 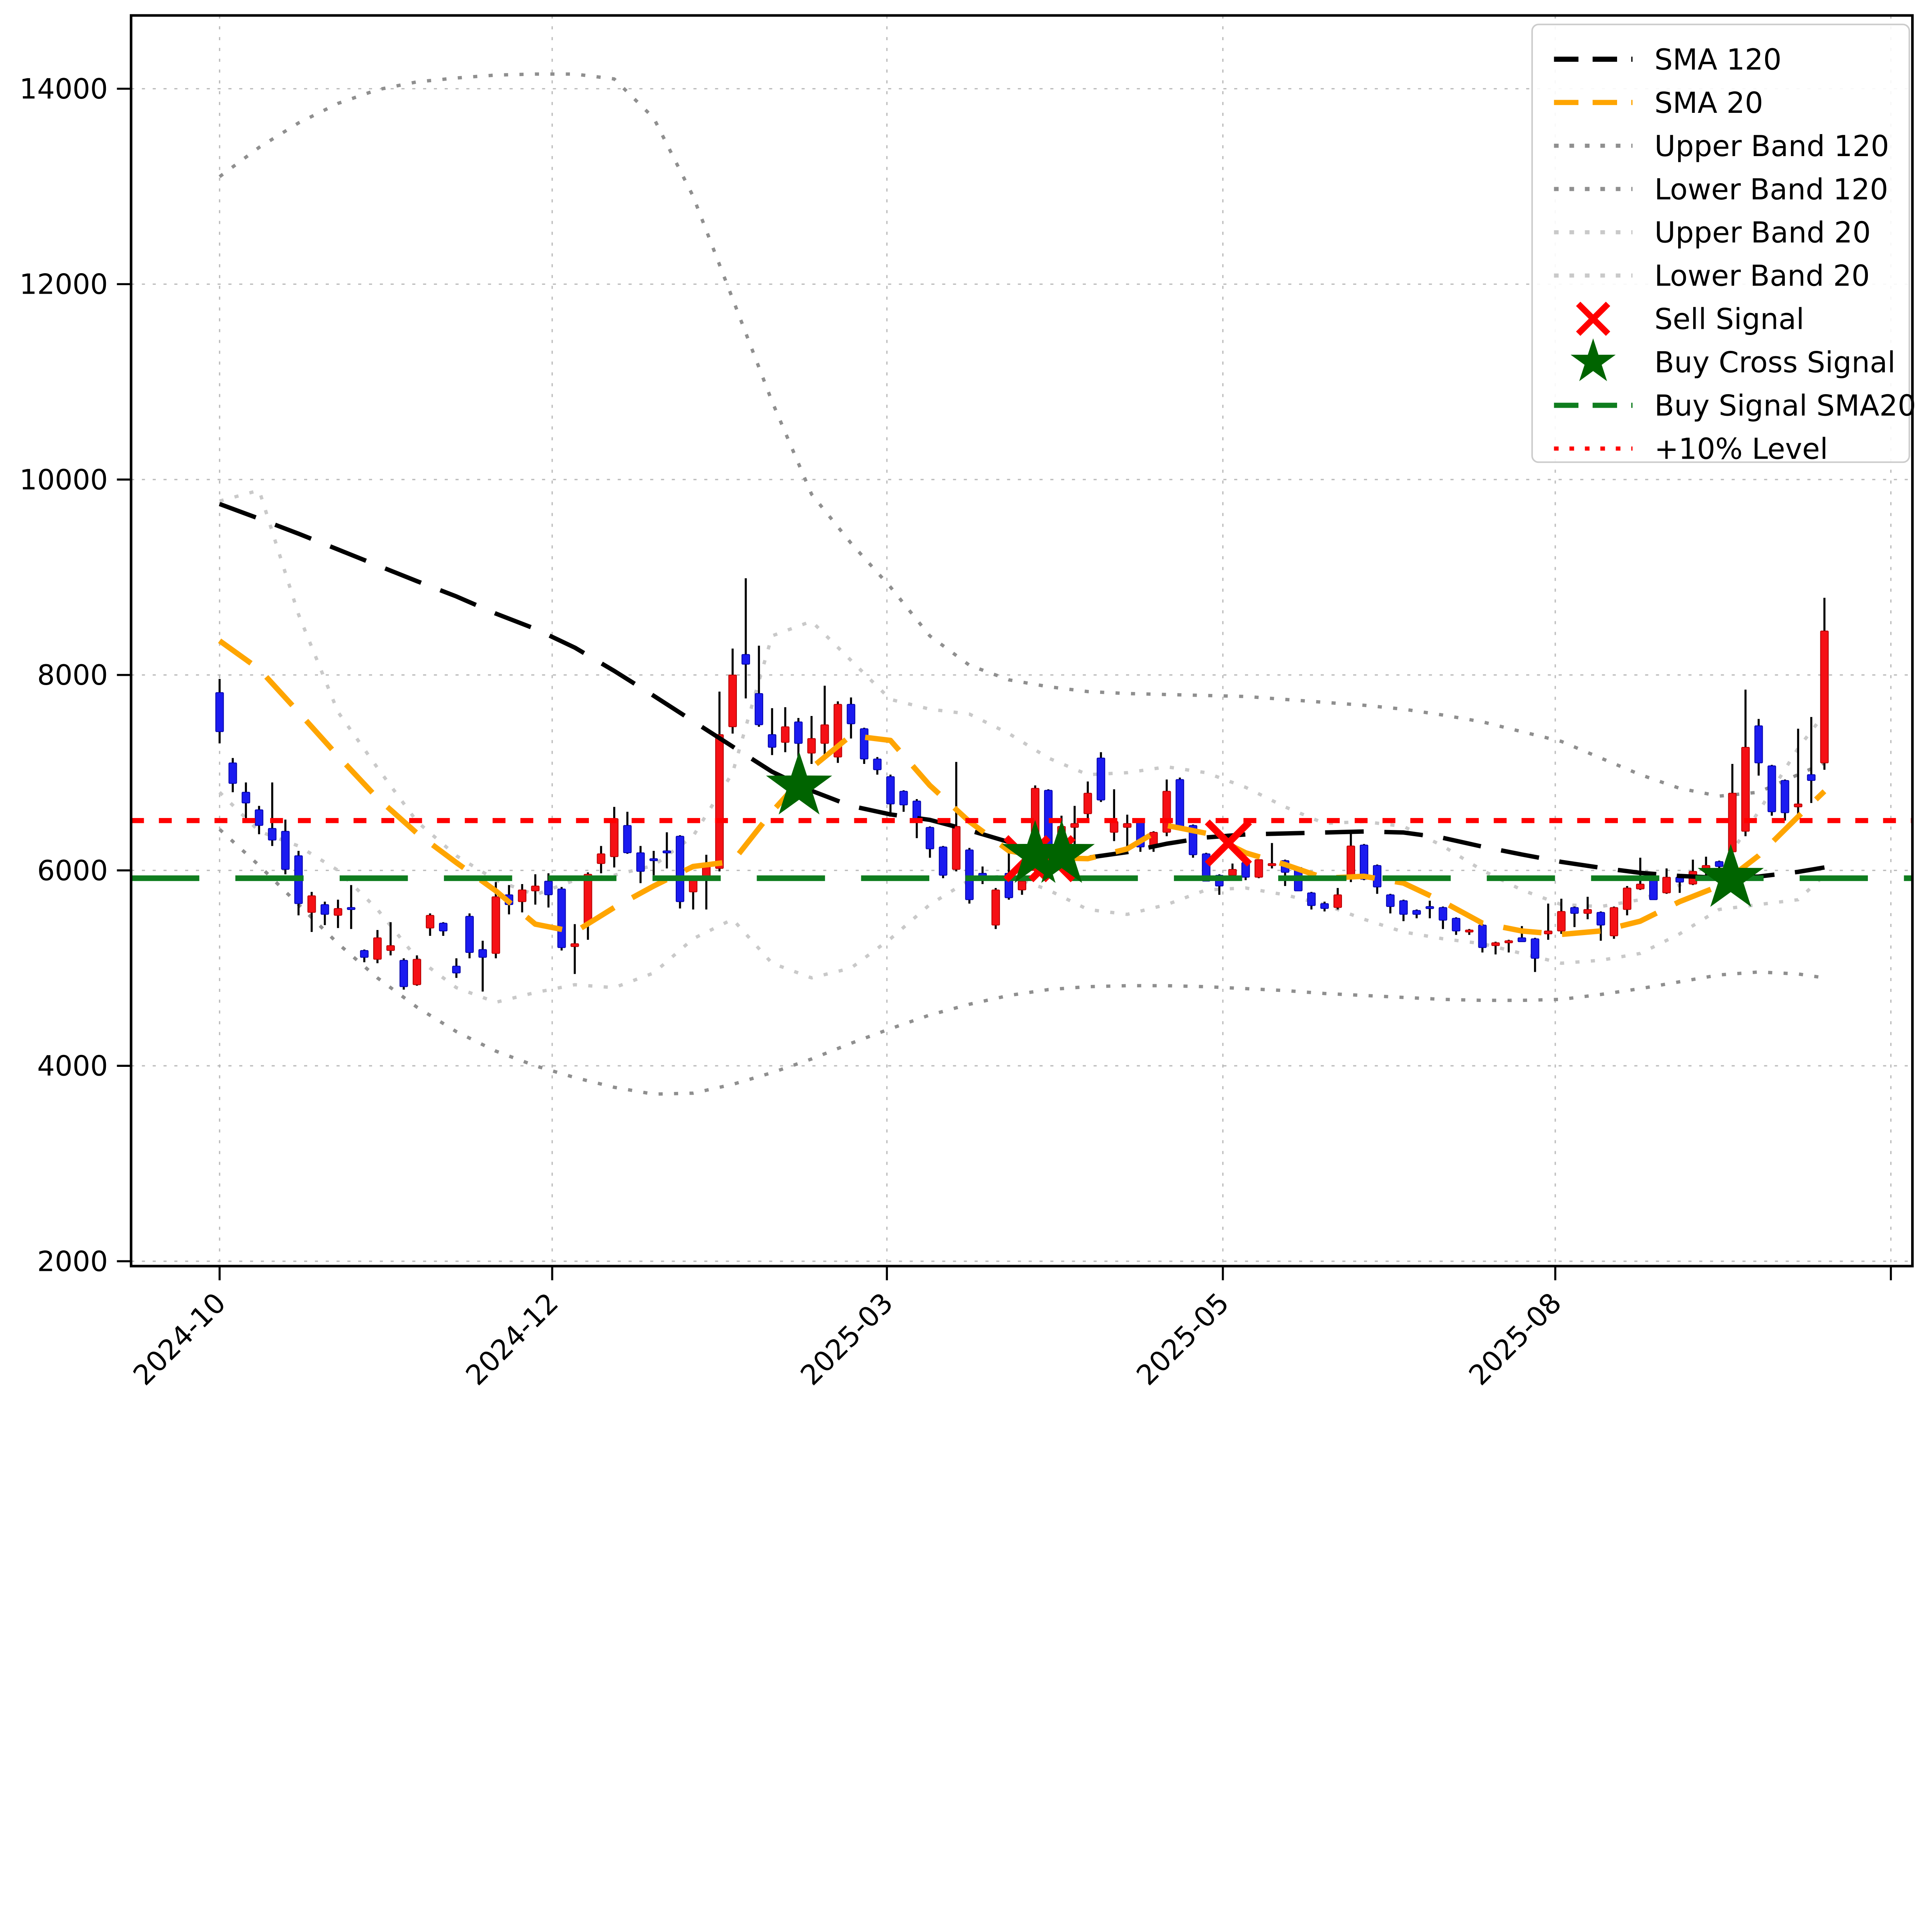 I want to click on legend-item-lower-band-20: Lower Band 20, so click(x=1712, y=276).